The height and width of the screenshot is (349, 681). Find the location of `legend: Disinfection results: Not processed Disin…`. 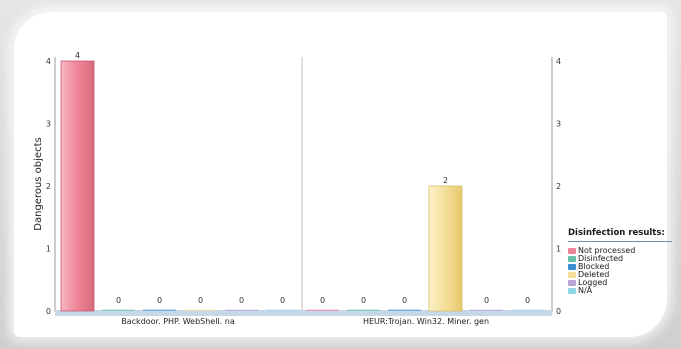

legend: Disinfection results: Not processed Disin… is located at coordinates (622, 261).